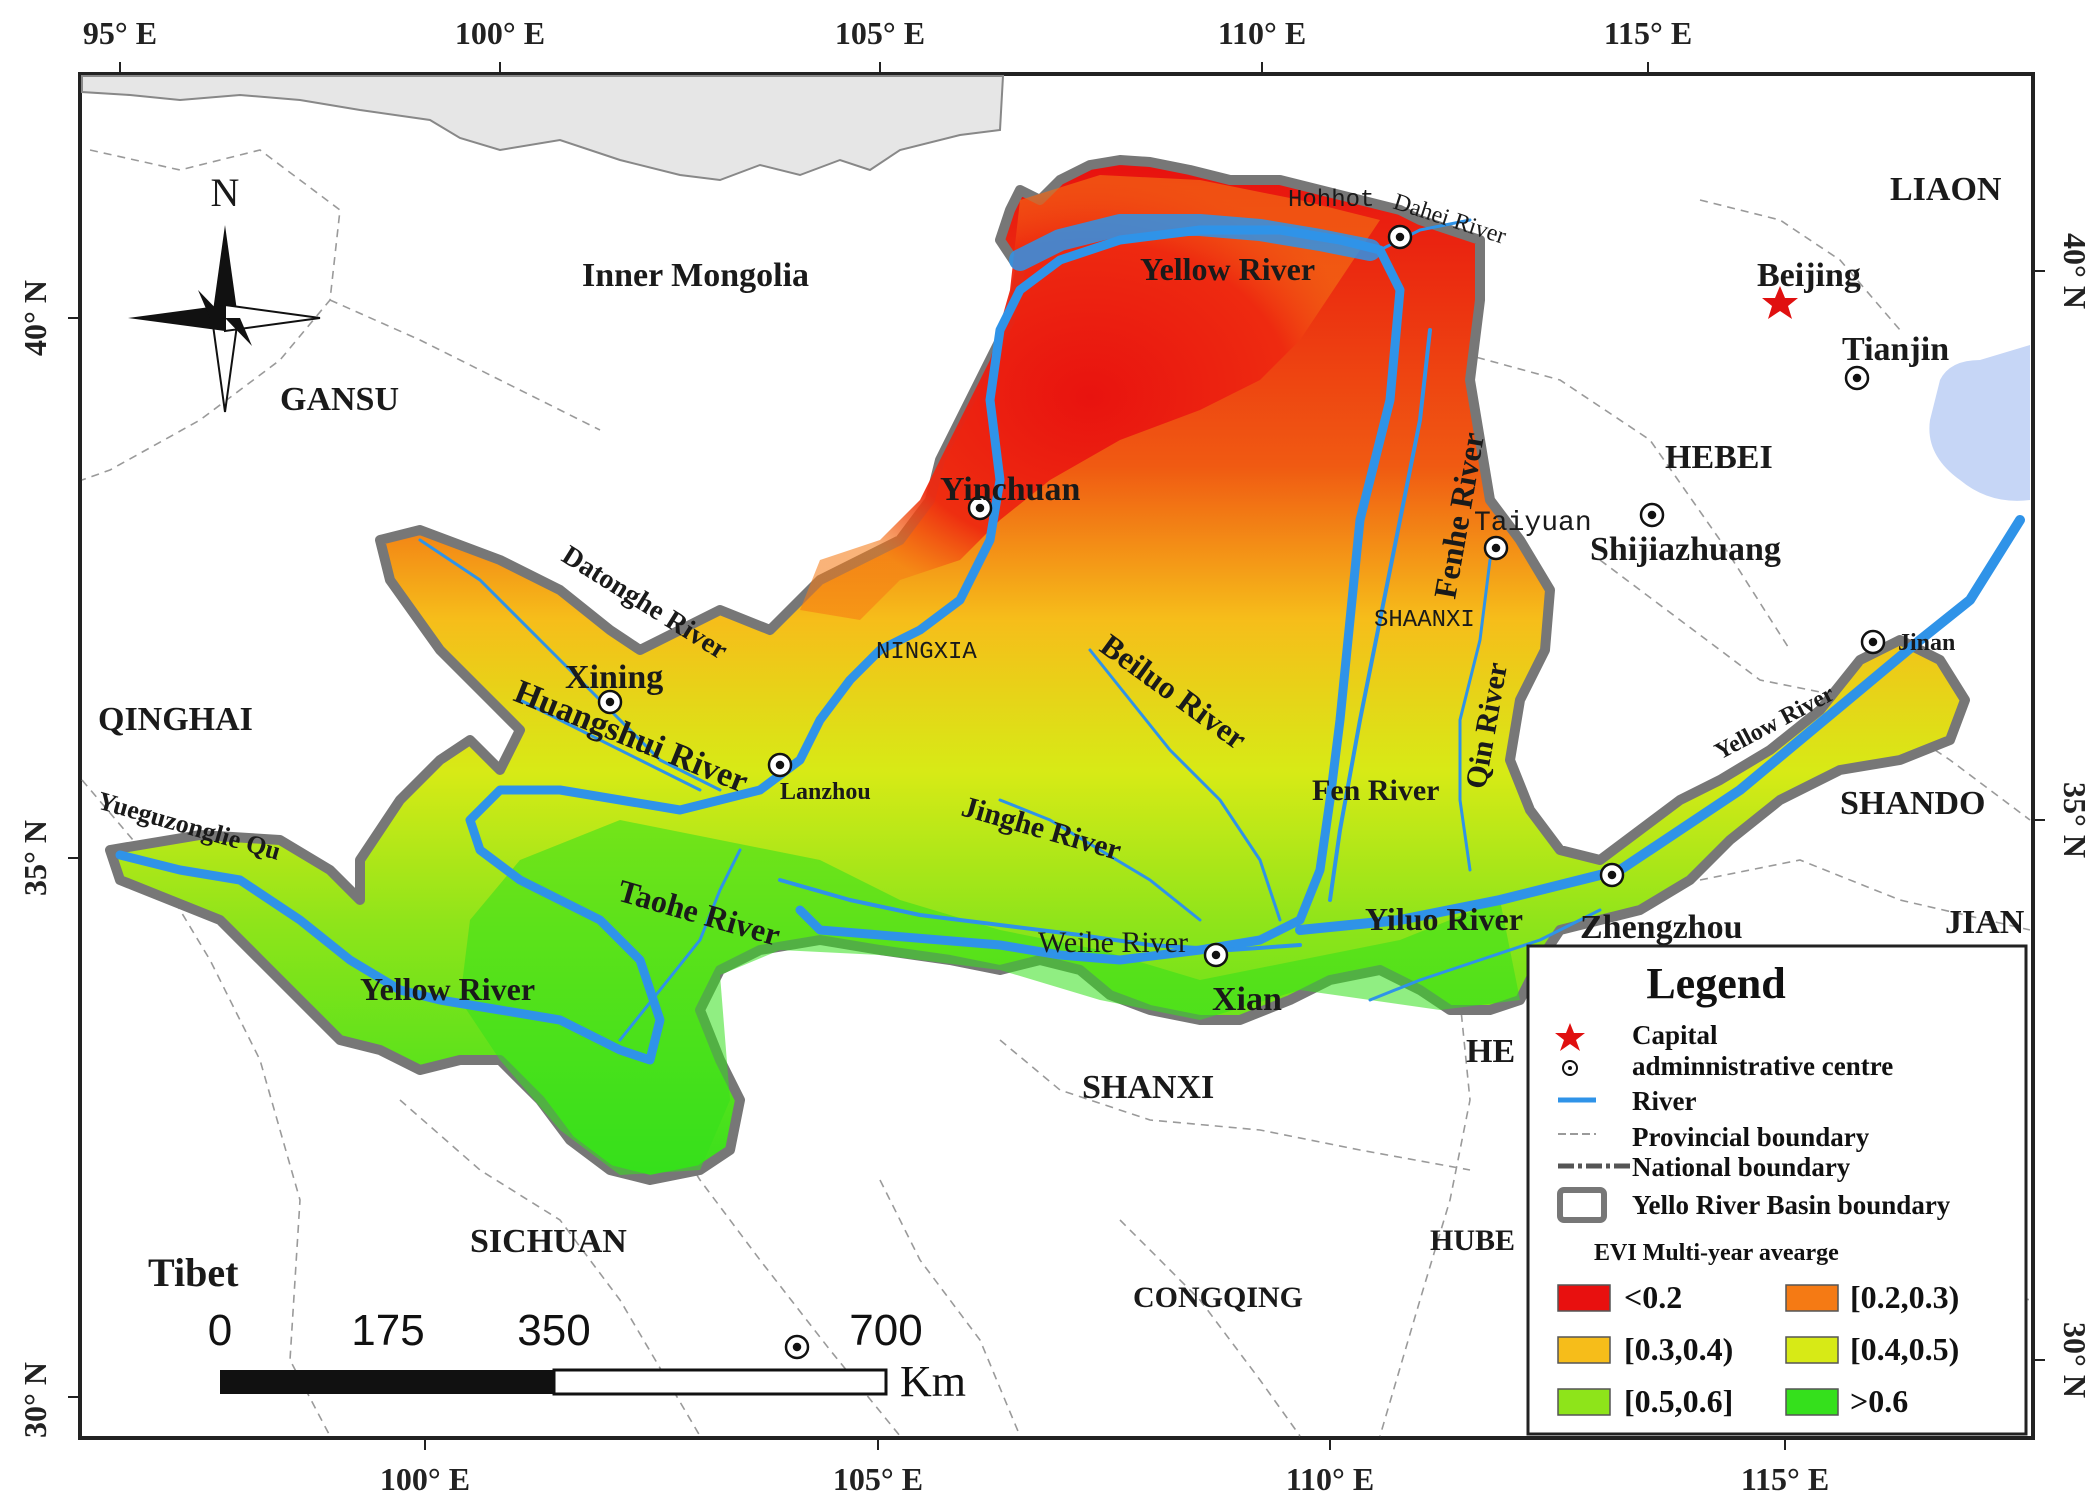 The image size is (2100, 1509). Describe the element at coordinates (1785, 1479) in the screenshot. I see `bottom-lon-label-3: 115° E` at that location.